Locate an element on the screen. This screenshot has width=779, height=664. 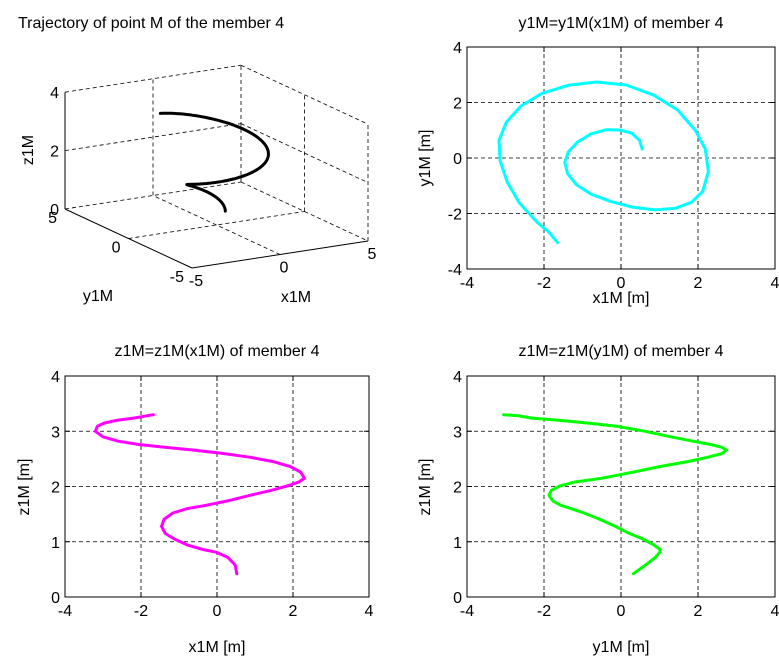
z-tick-label: 2 is located at coordinates (54, 152).